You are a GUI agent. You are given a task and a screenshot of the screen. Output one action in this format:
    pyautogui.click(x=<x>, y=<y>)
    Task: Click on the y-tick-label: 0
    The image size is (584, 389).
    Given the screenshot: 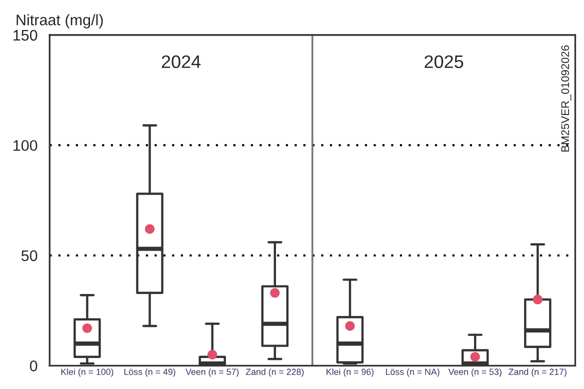 What is the action you would take?
    pyautogui.click(x=34, y=366)
    